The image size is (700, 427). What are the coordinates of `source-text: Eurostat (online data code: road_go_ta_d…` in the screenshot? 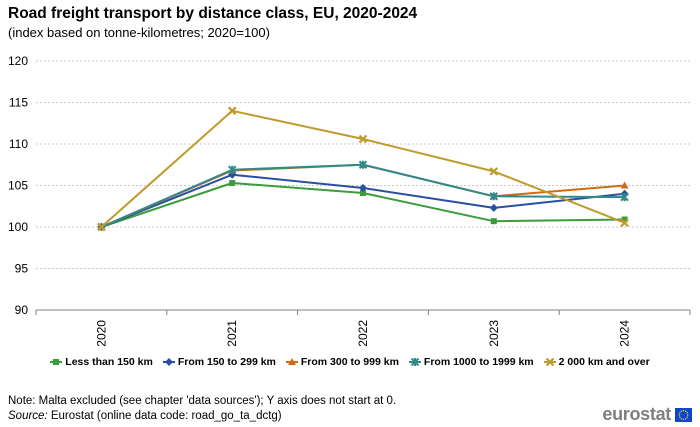 It's located at (164, 416).